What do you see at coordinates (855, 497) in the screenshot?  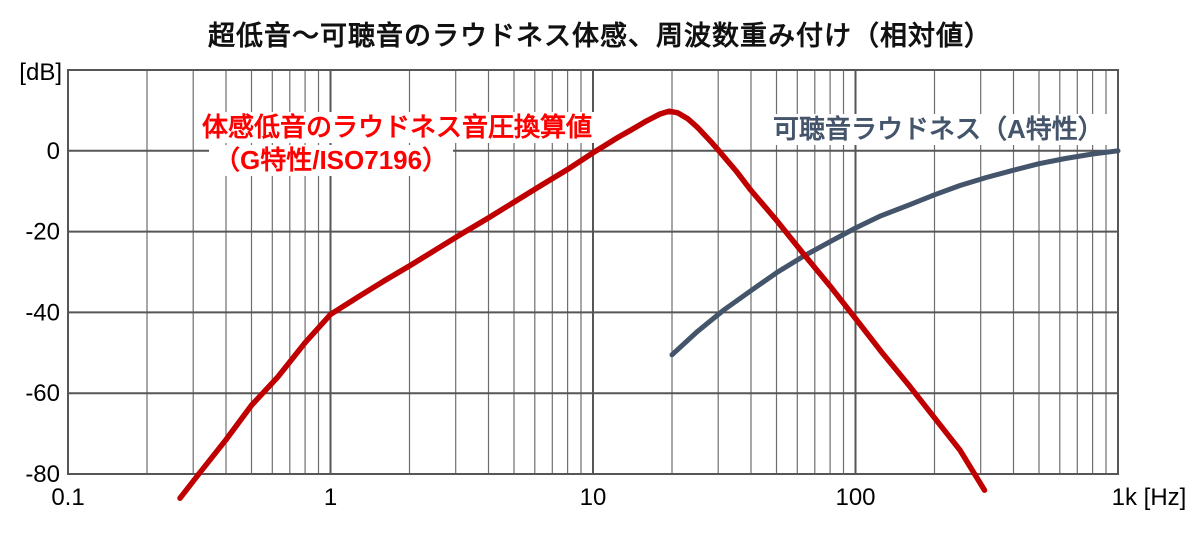 I see `x-axis-tick-label: 100` at bounding box center [855, 497].